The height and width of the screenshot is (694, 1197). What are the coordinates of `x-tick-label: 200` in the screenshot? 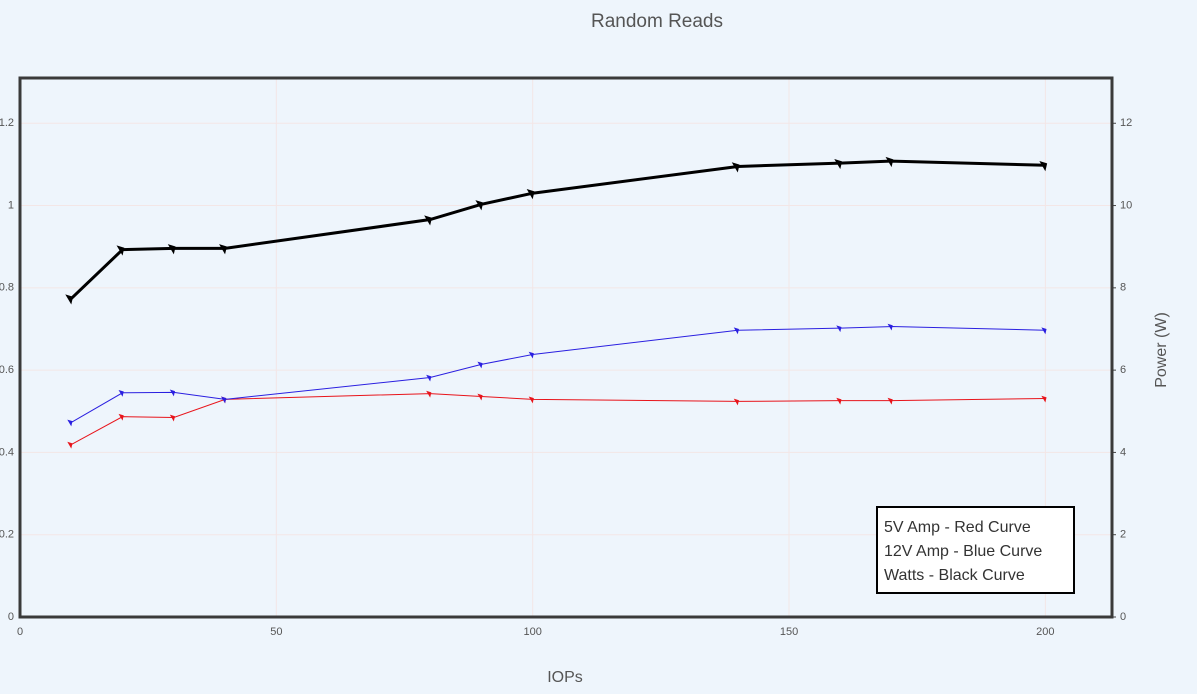 It's located at (1045, 632).